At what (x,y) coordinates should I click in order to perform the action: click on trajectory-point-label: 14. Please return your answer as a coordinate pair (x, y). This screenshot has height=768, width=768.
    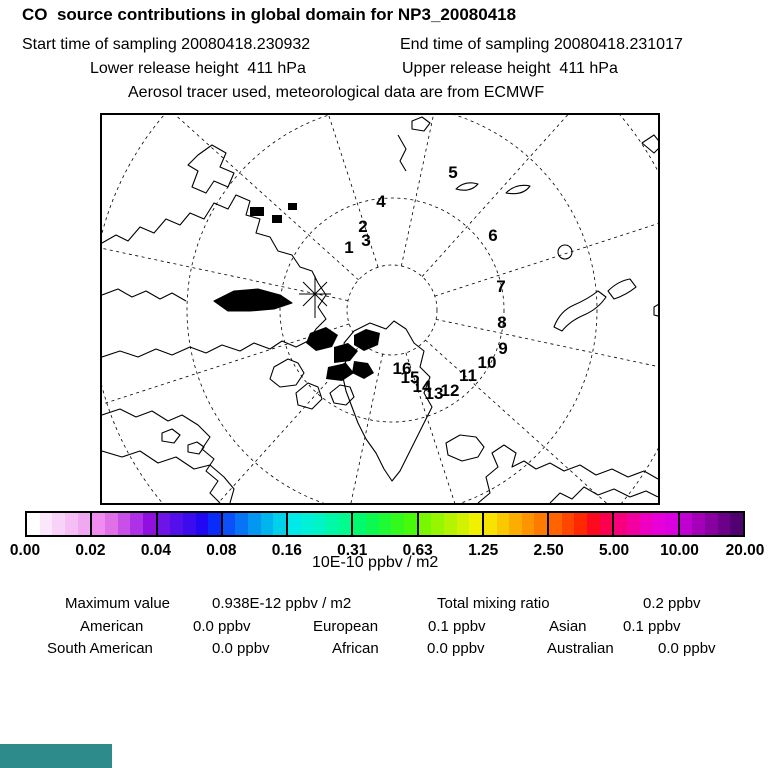
    Looking at the image, I should click on (422, 386).